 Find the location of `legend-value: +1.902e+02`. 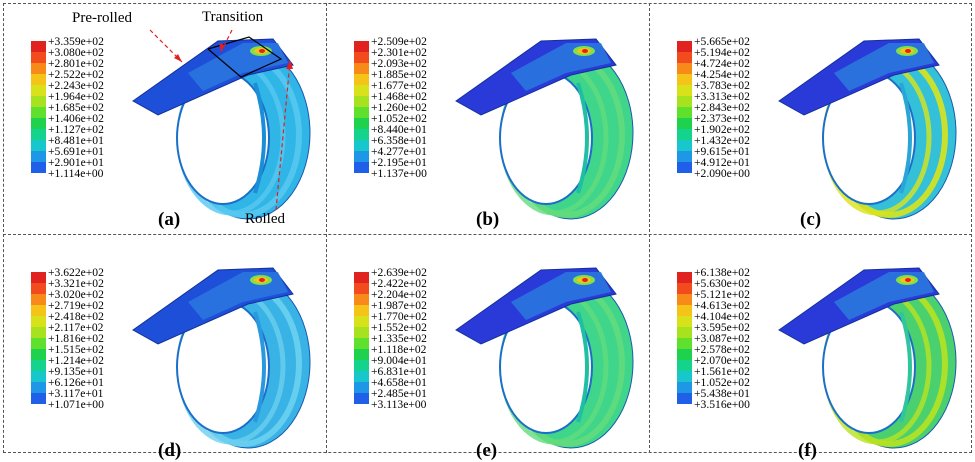

legend-value: +1.902e+02 is located at coordinates (722, 129).